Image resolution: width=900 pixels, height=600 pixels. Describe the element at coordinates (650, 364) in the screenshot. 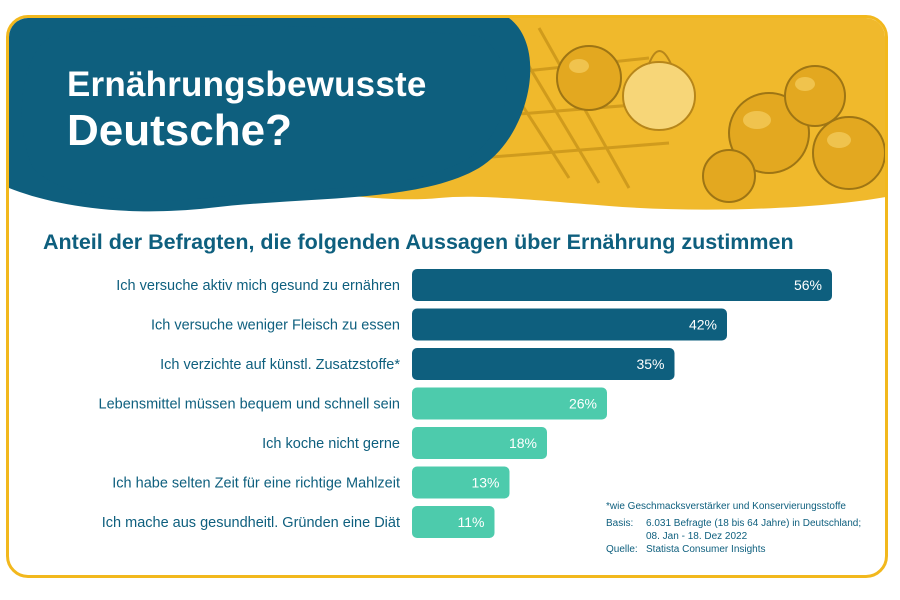

I see `value-label: 35%` at that location.